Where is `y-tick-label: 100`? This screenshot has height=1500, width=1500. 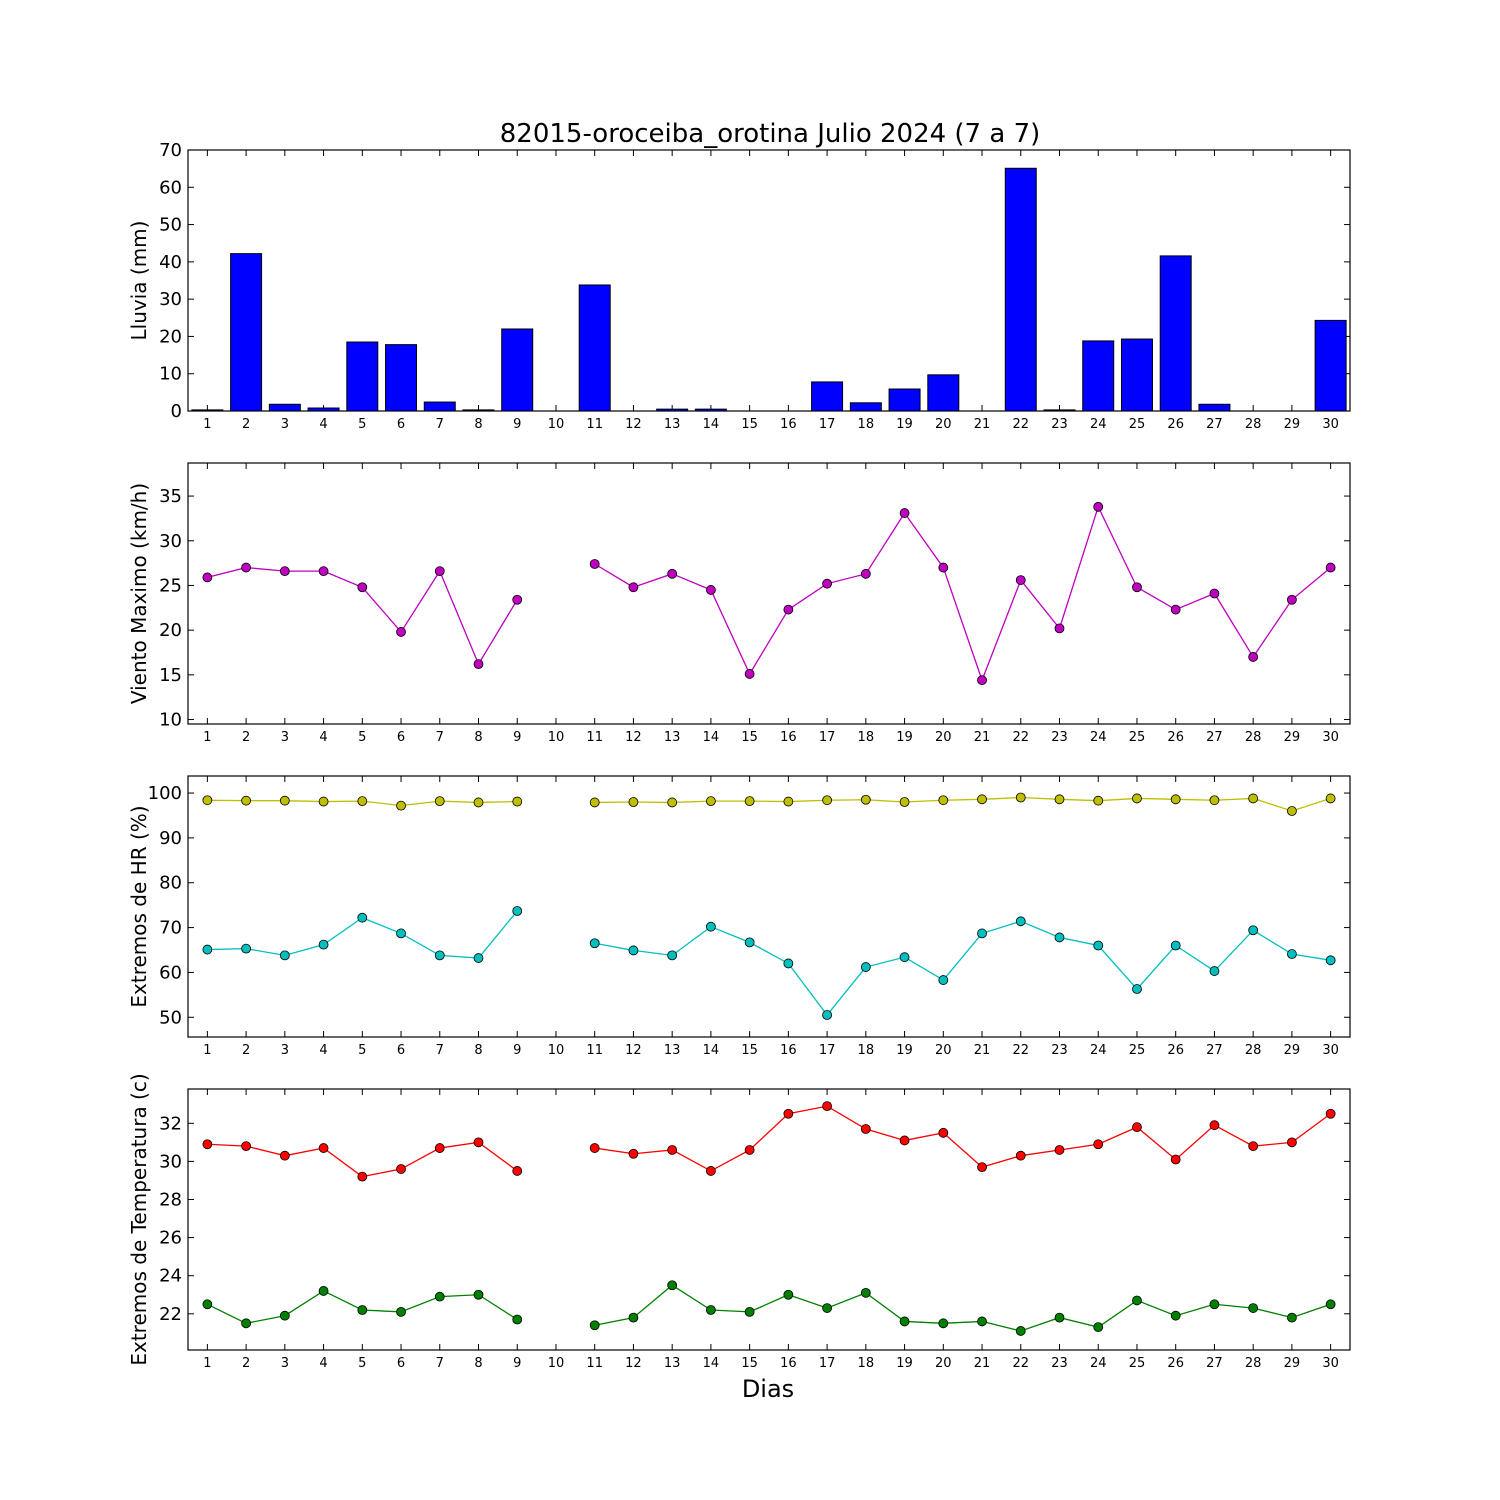 y-tick-label: 100 is located at coordinates (165, 793).